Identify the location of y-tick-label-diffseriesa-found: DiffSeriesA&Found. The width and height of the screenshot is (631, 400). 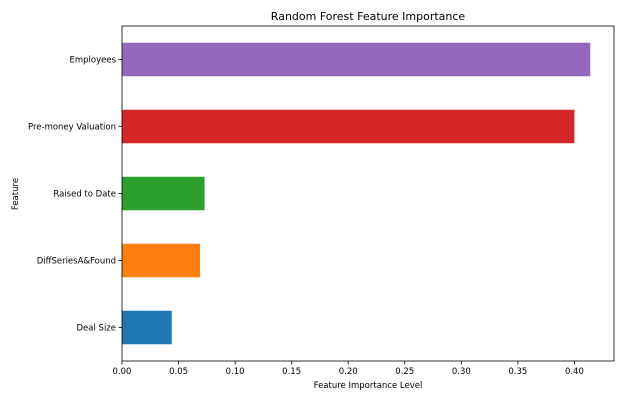
(76, 262).